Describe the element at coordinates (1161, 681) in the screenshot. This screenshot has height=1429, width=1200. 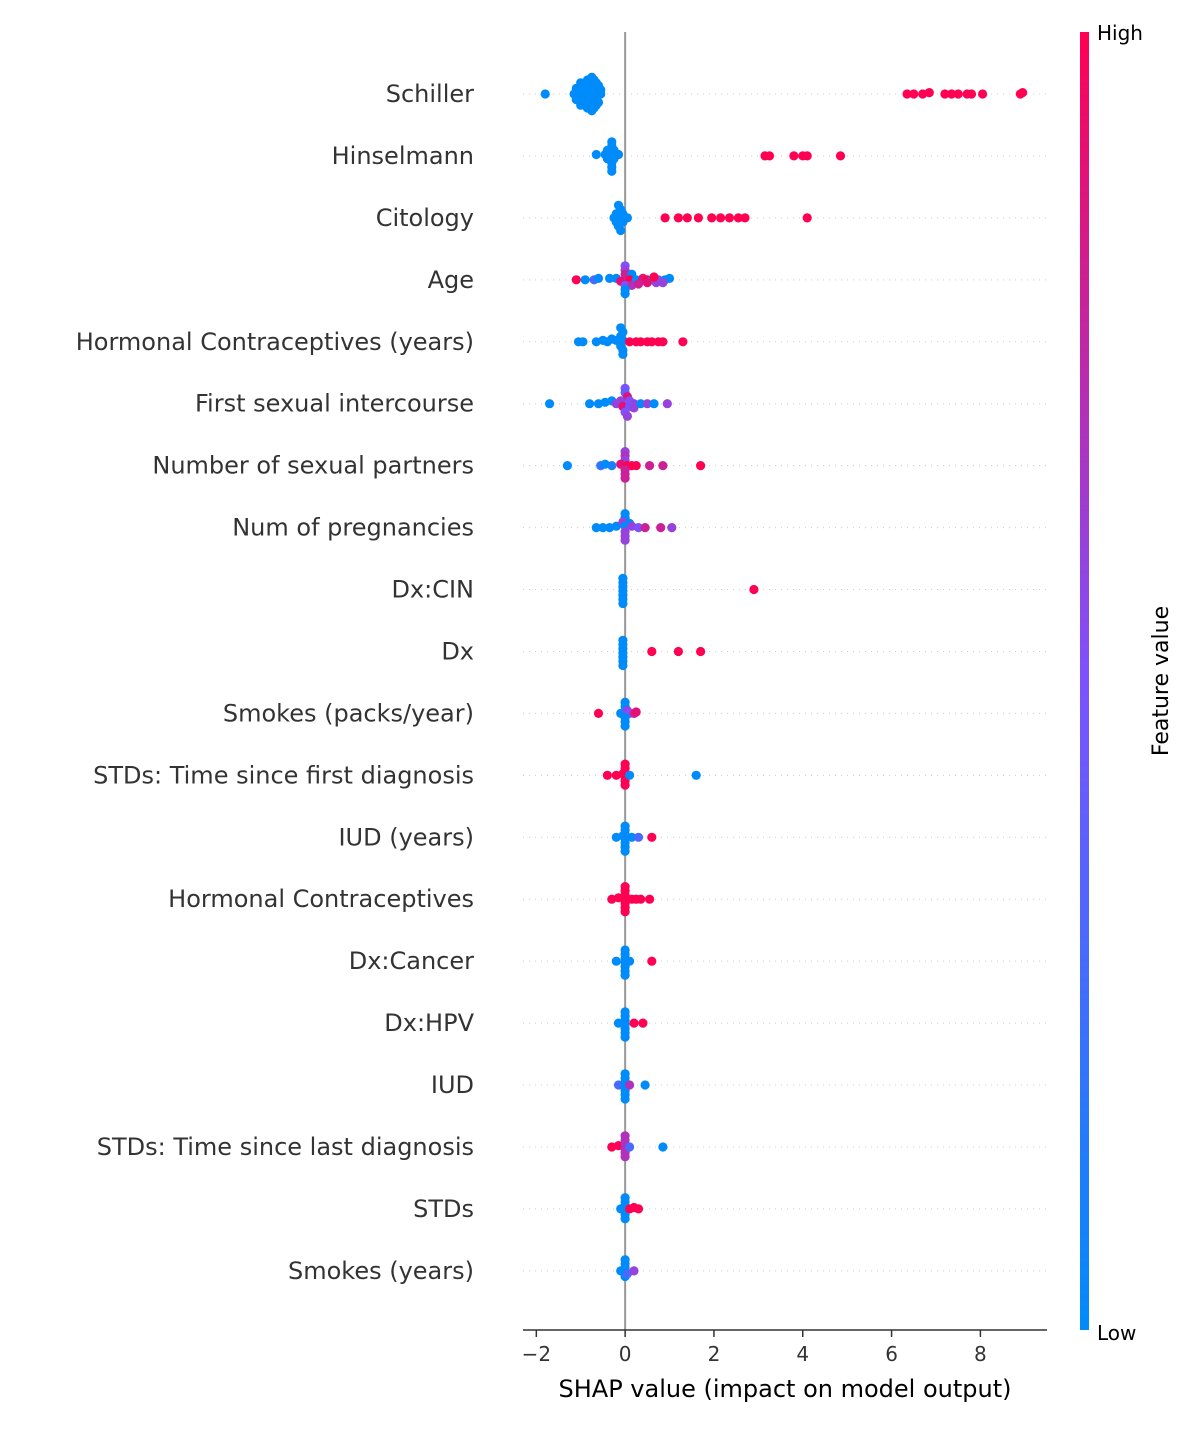
I see `colorbar-title: Feature value` at that location.